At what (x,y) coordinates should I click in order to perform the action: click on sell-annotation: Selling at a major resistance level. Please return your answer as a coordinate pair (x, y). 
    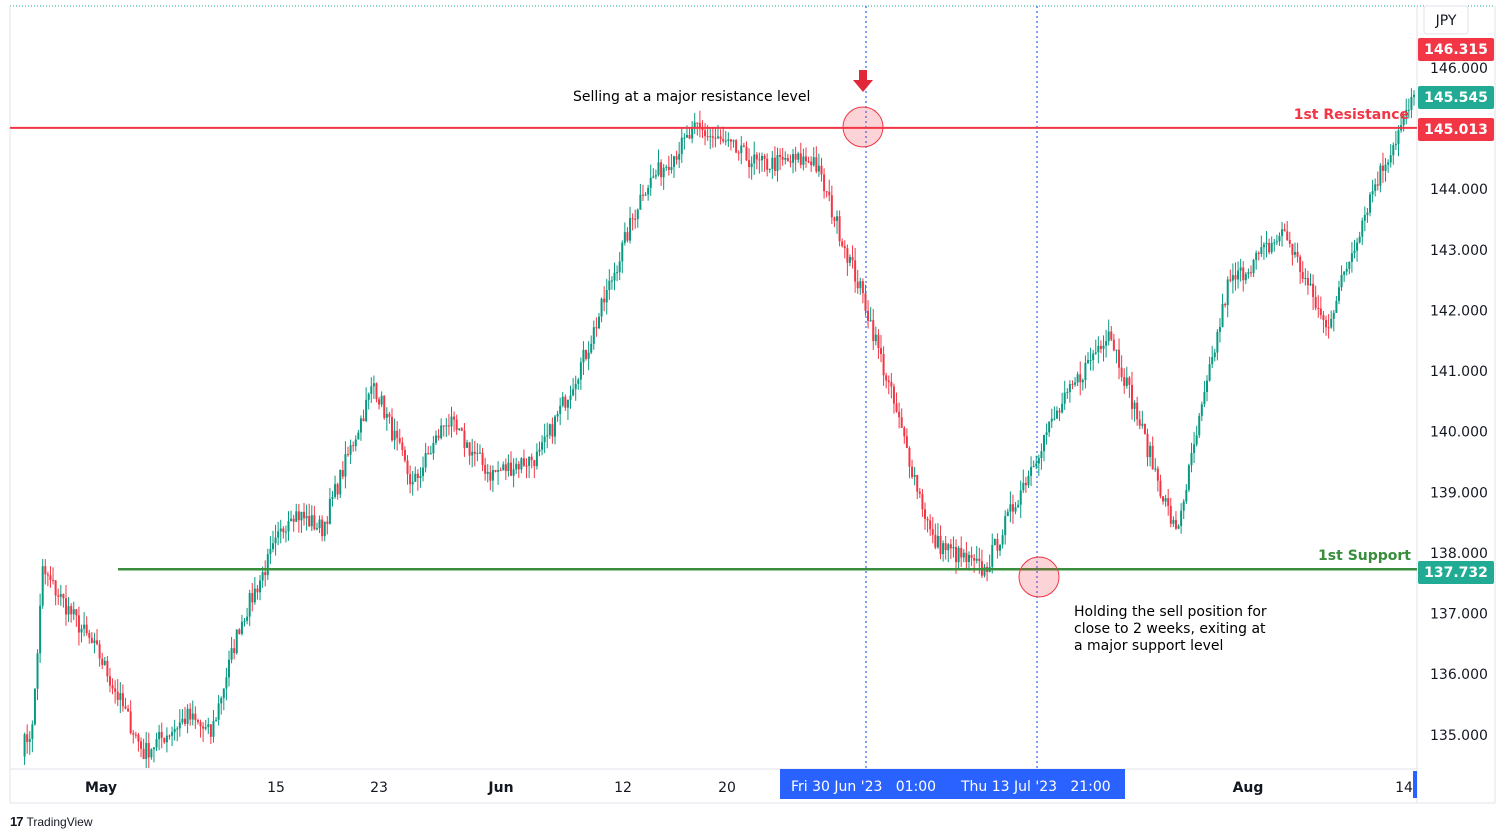
    Looking at the image, I should click on (691, 97).